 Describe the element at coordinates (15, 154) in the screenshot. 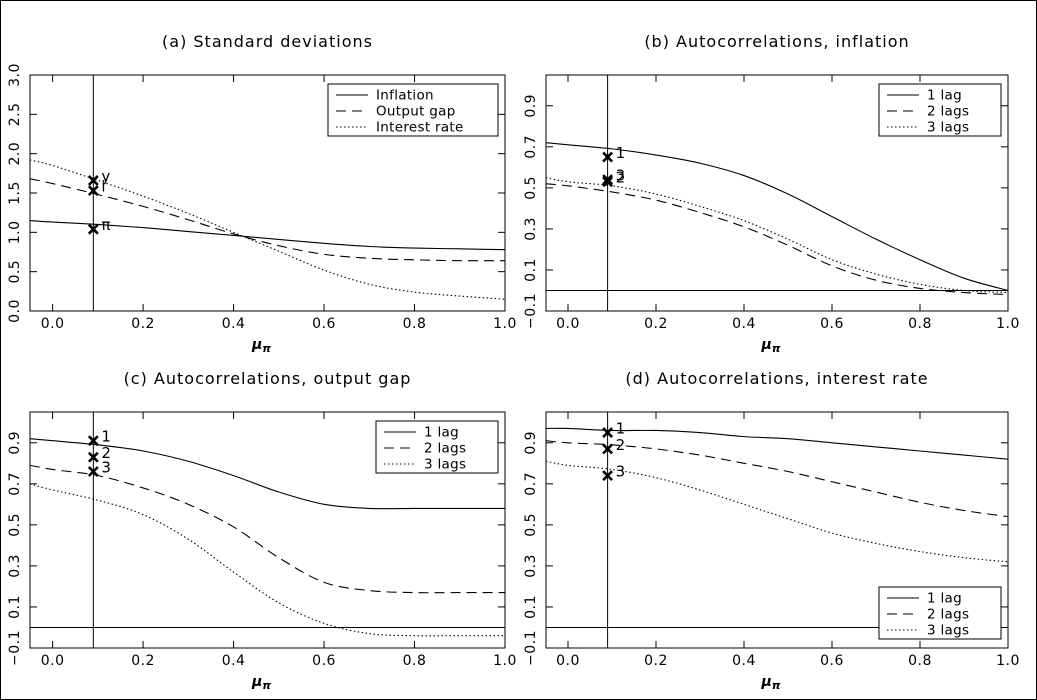

I see `y-tick-label: 2.0` at that location.